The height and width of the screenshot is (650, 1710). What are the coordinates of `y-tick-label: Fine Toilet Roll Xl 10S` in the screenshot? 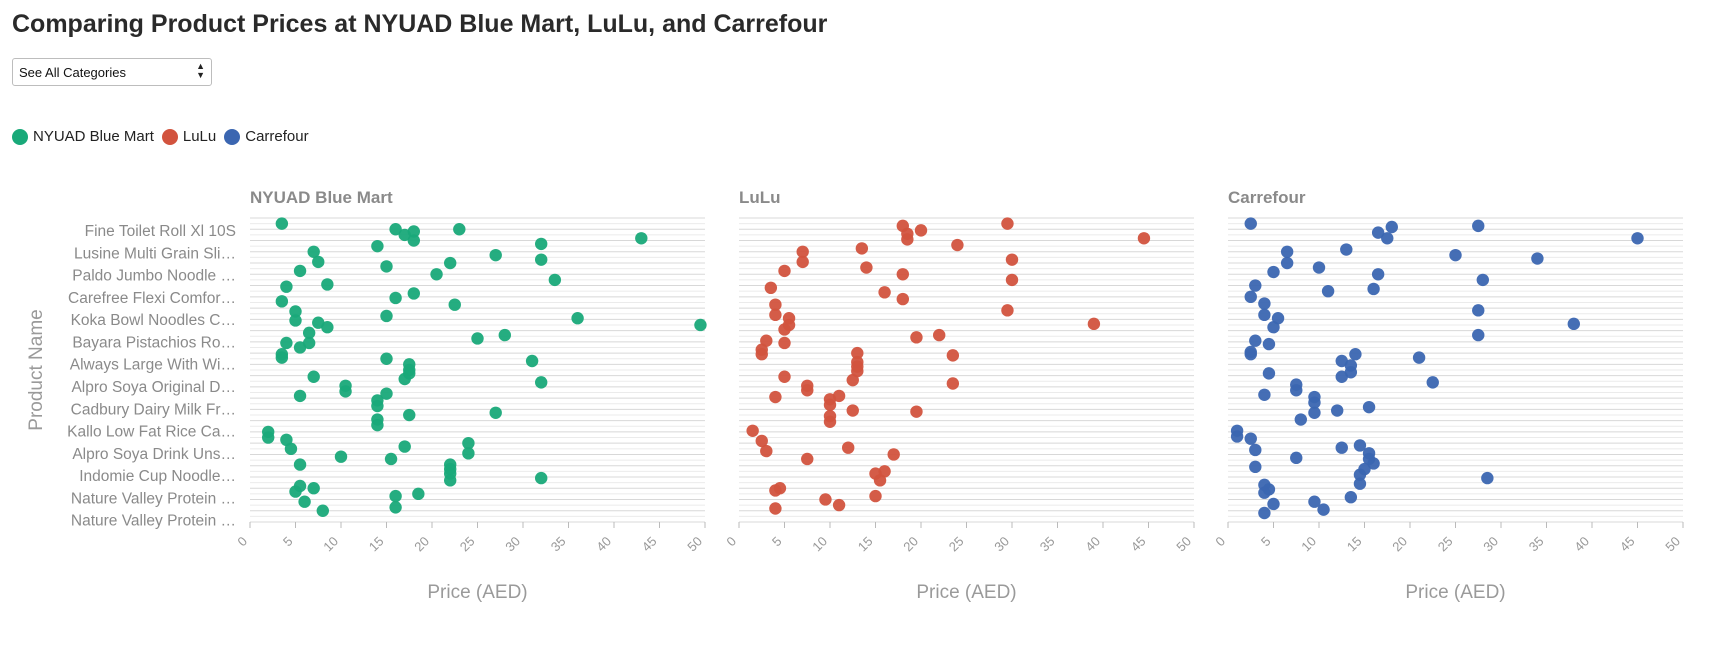 It's located at (160, 231).